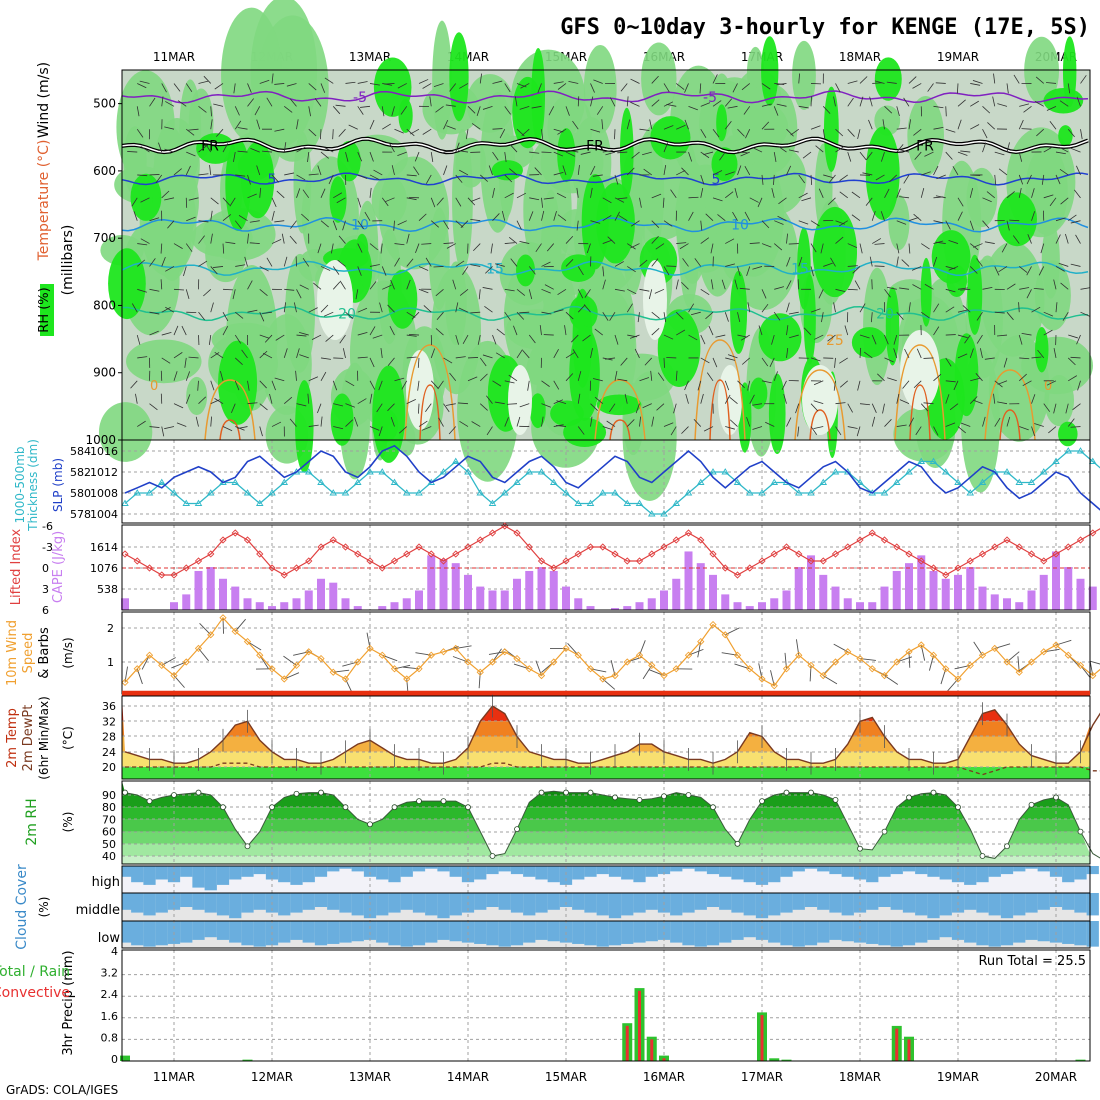  What do you see at coordinates (98, 910) in the screenshot?
I see `cloud-level-label: middle` at bounding box center [98, 910].